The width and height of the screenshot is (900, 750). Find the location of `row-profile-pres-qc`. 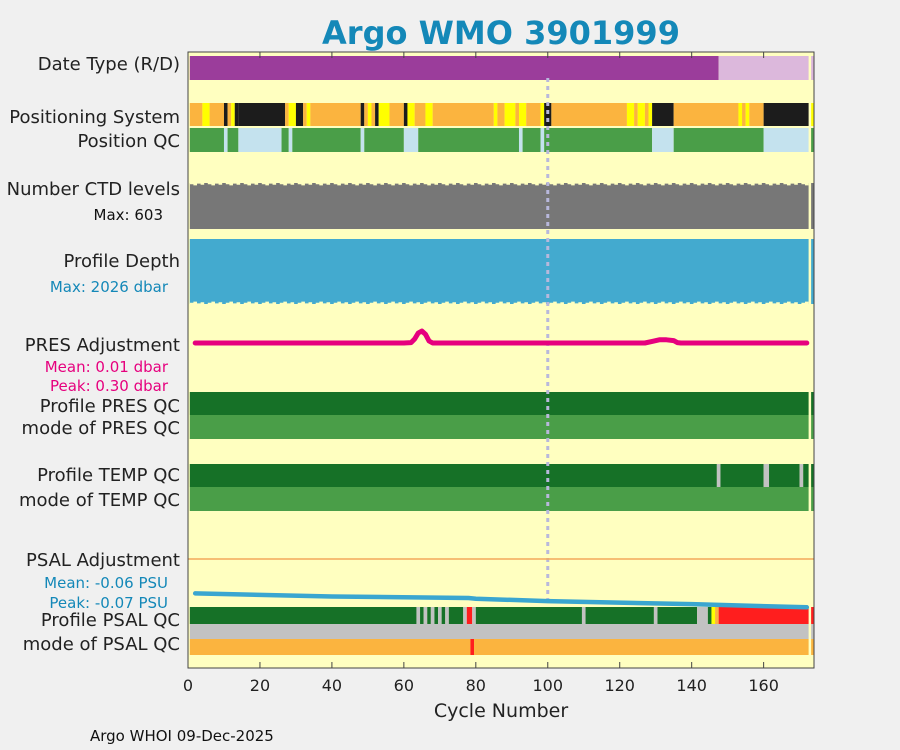

row-profile-pres-qc is located at coordinates (501, 403).